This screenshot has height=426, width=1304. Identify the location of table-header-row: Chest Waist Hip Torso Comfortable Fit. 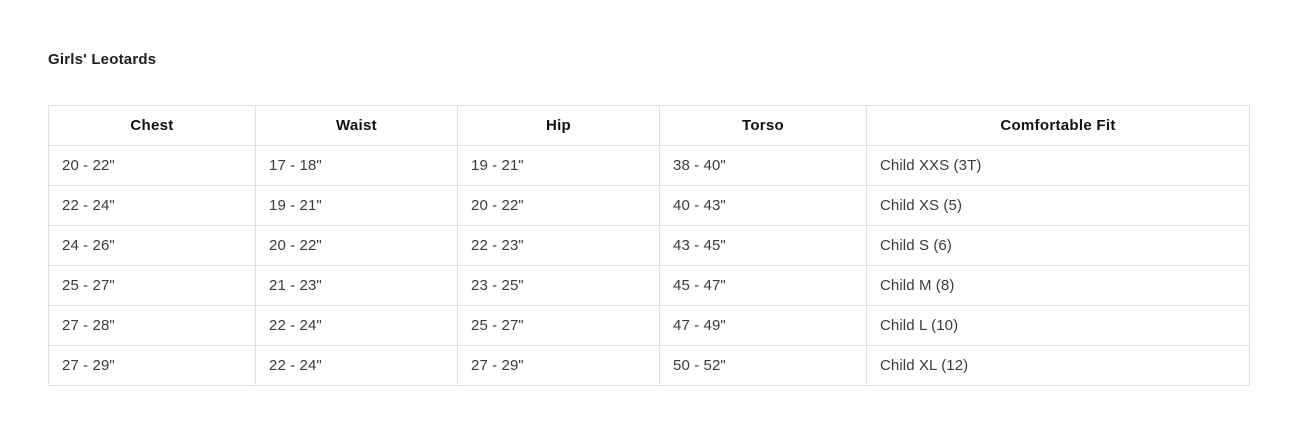
(649, 125).